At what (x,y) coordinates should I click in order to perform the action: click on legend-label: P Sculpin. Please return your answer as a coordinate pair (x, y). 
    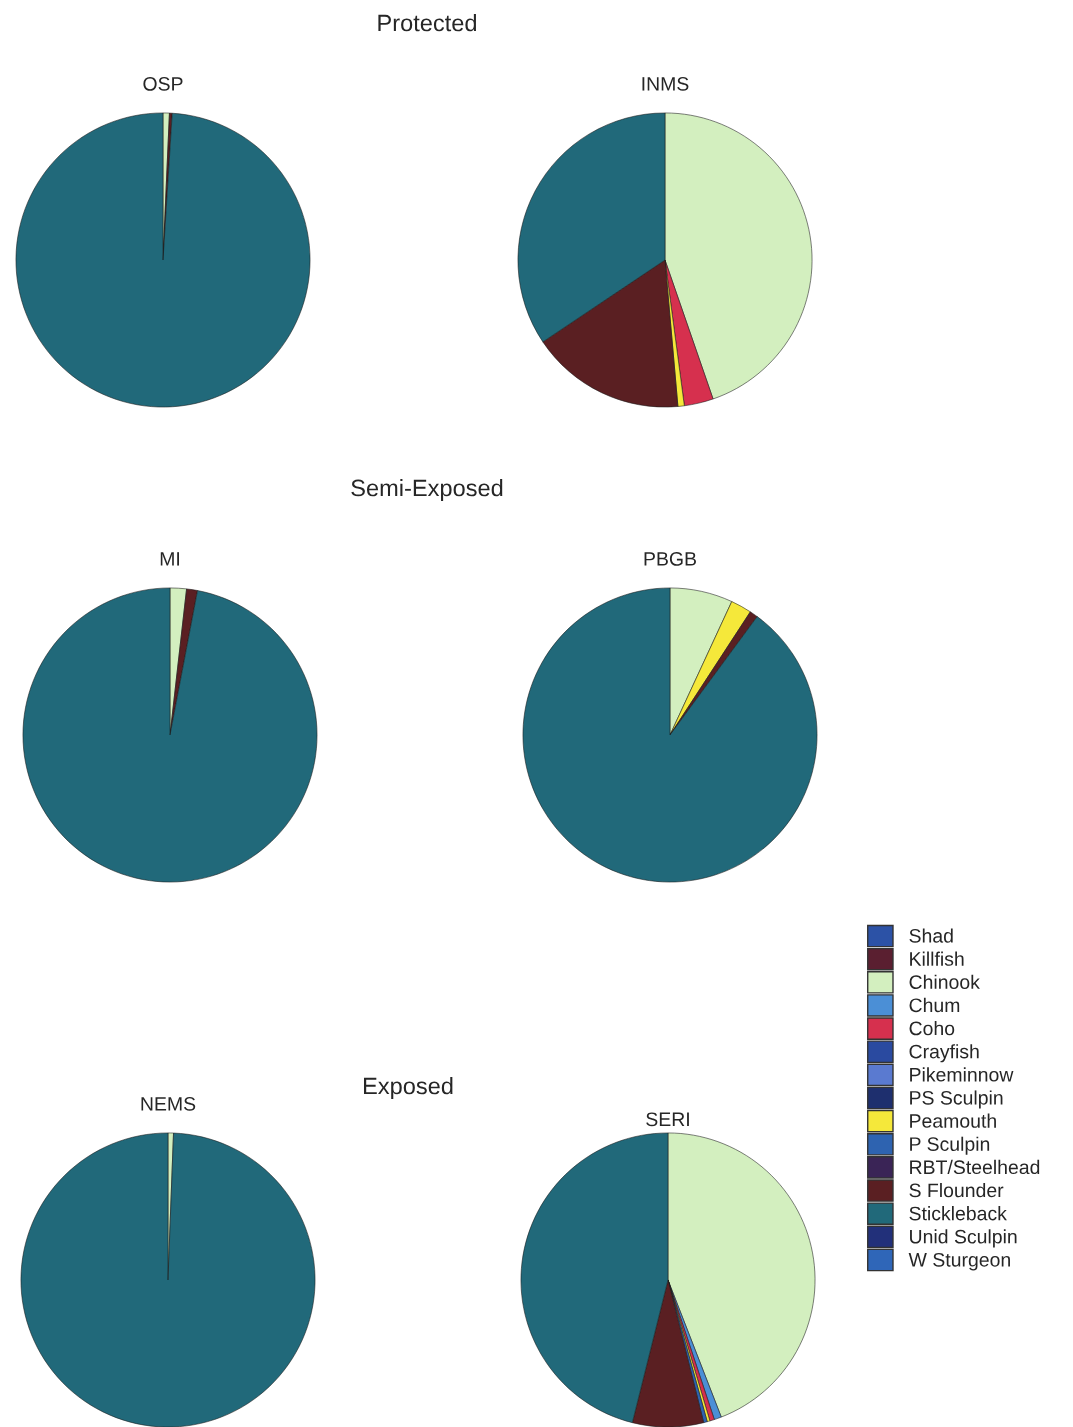
    Looking at the image, I should click on (950, 1145).